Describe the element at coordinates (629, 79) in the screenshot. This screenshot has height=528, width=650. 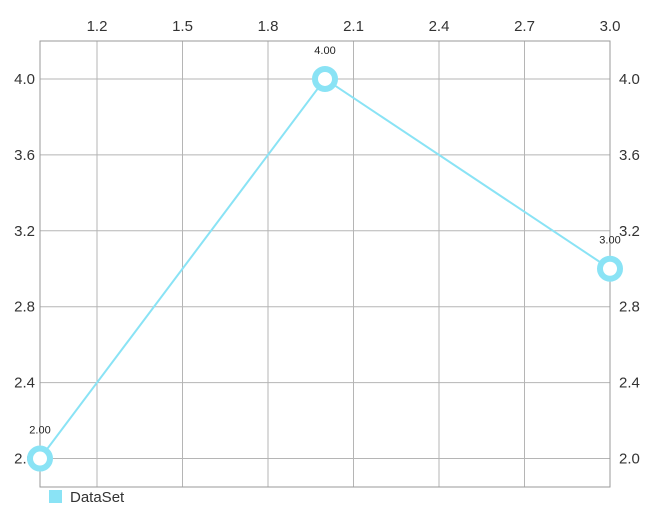
I see `y-tick-label-right: 4.0` at that location.